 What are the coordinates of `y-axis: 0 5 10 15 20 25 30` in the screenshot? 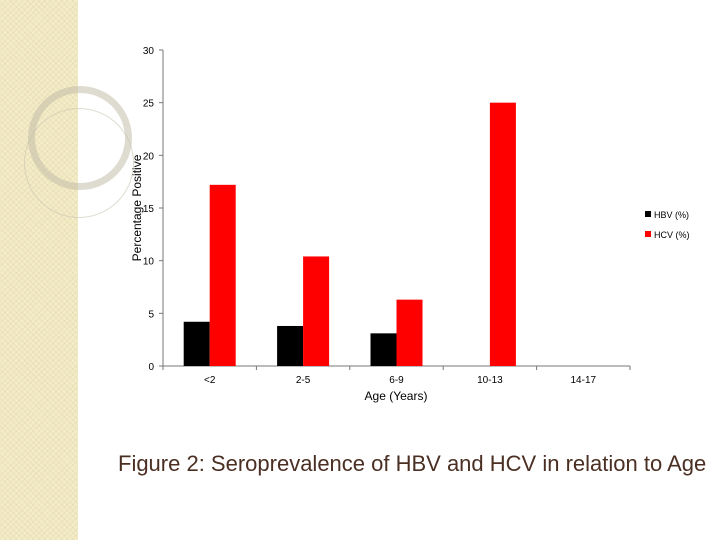 It's located at (153, 209).